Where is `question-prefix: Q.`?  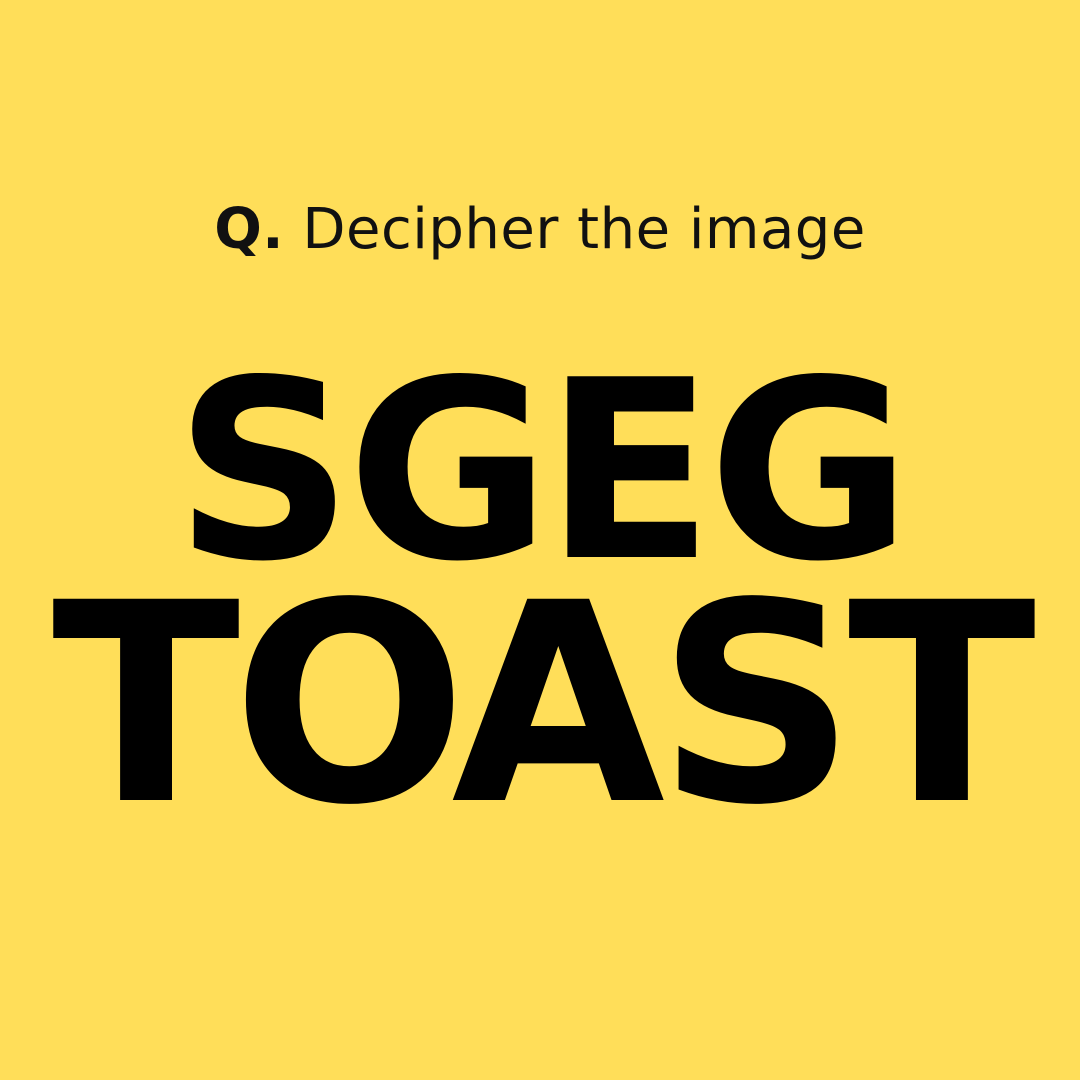 question-prefix: Q. is located at coordinates (249, 229).